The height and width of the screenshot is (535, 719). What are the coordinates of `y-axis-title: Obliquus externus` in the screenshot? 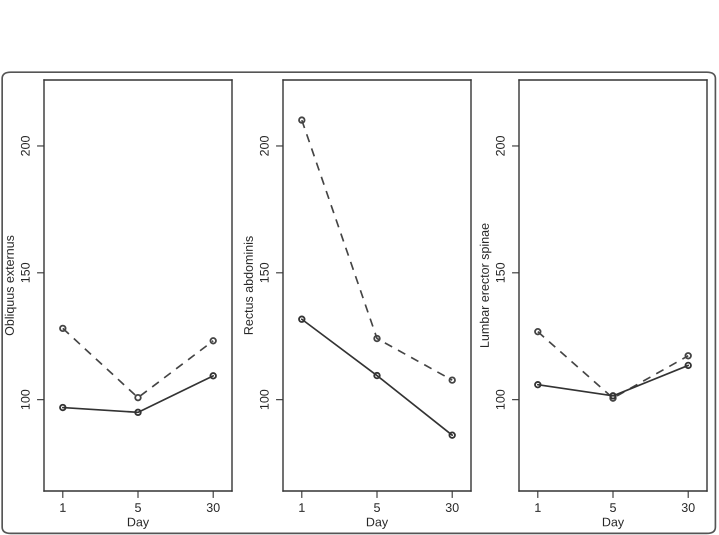 It's located at (10, 286).